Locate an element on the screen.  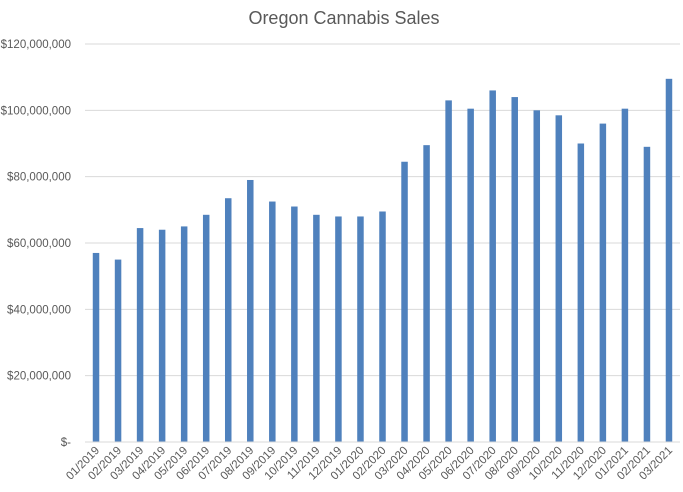
chart-title: Oregon Cannabis Sales is located at coordinates (343, 18).